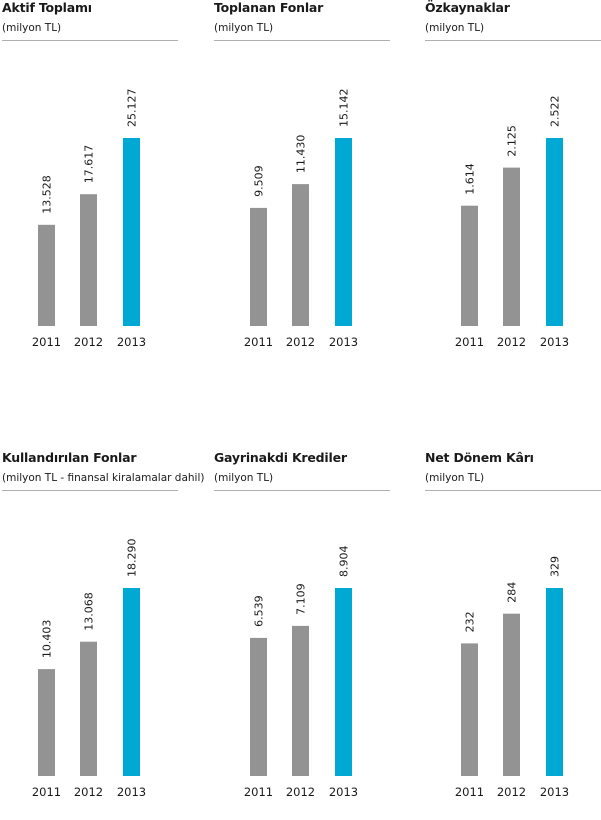 The image size is (601, 820). I want to click on bar-chart: 232 2011 284 2012 329 2013, so click(512, 677).